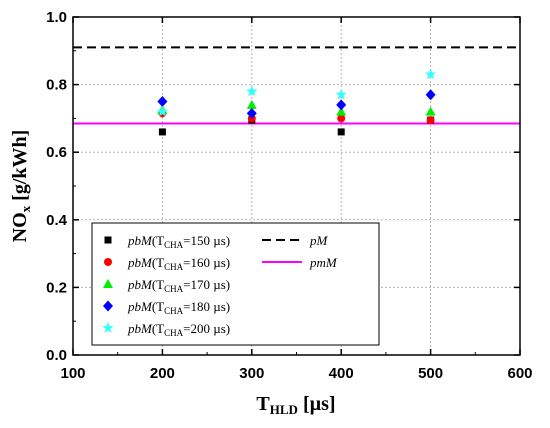 The height and width of the screenshot is (428, 550). What do you see at coordinates (263, 404) in the screenshot?
I see `x-axis-title-main: T` at bounding box center [263, 404].